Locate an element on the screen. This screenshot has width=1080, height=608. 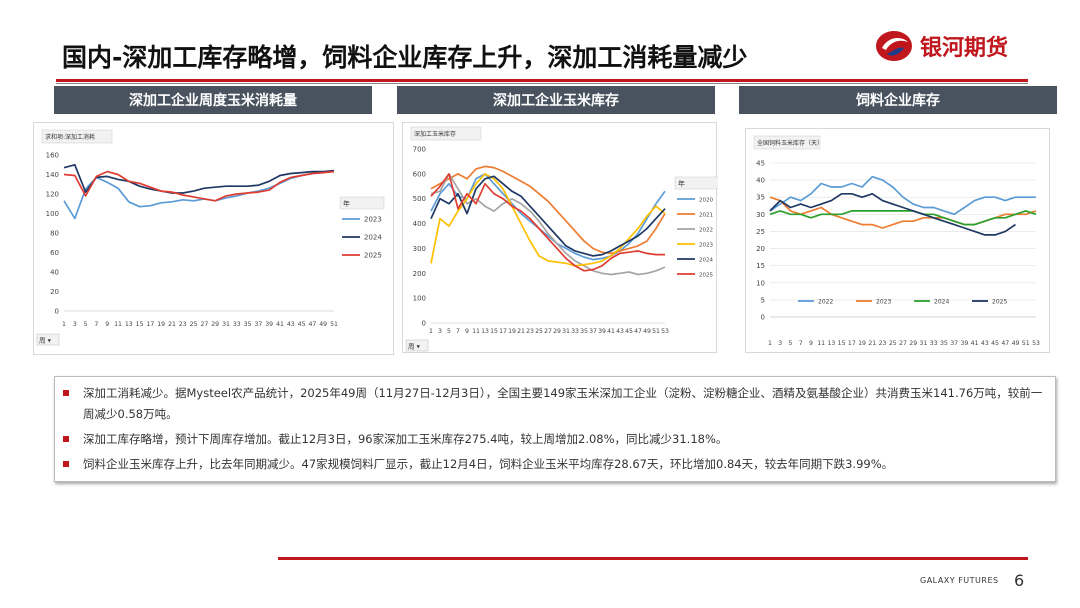
y-tick-label: 300 is located at coordinates (419, 249).